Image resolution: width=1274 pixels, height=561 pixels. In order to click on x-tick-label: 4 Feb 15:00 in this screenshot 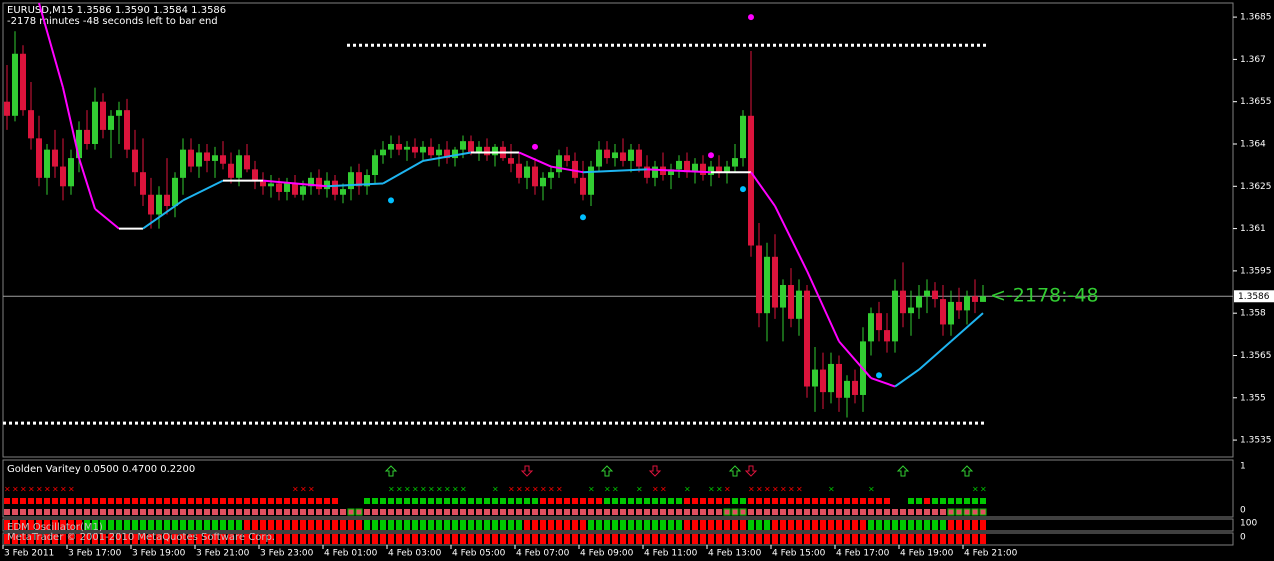, I will do `click(799, 554)`.